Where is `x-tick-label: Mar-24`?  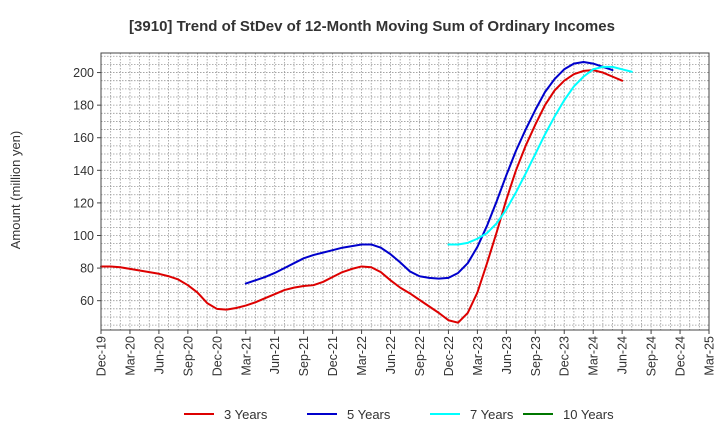
x-tick-label: Mar-24 is located at coordinates (594, 356).